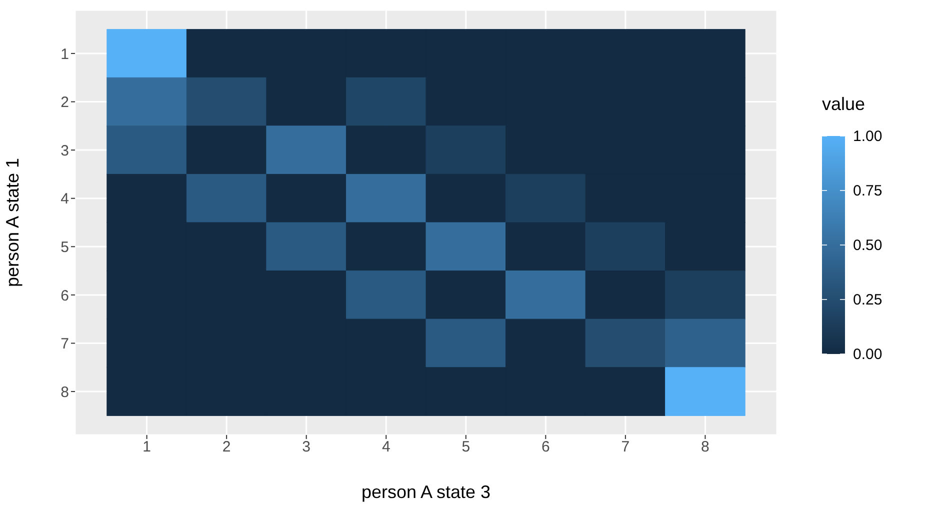 The height and width of the screenshot is (512, 934). What do you see at coordinates (545, 447) in the screenshot?
I see `x-tick-label: 6` at bounding box center [545, 447].